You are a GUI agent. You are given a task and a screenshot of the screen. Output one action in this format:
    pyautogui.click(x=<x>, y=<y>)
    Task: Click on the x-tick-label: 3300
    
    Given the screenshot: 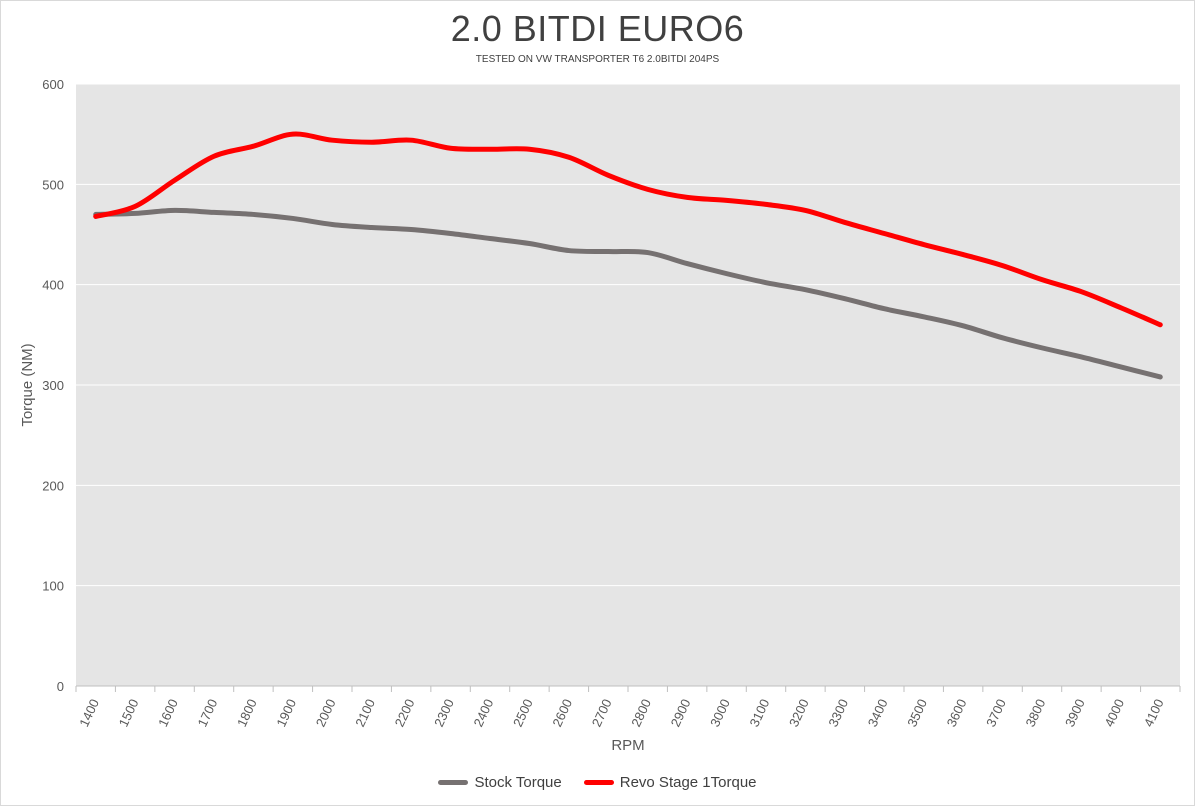 What is the action you would take?
    pyautogui.click(x=838, y=713)
    